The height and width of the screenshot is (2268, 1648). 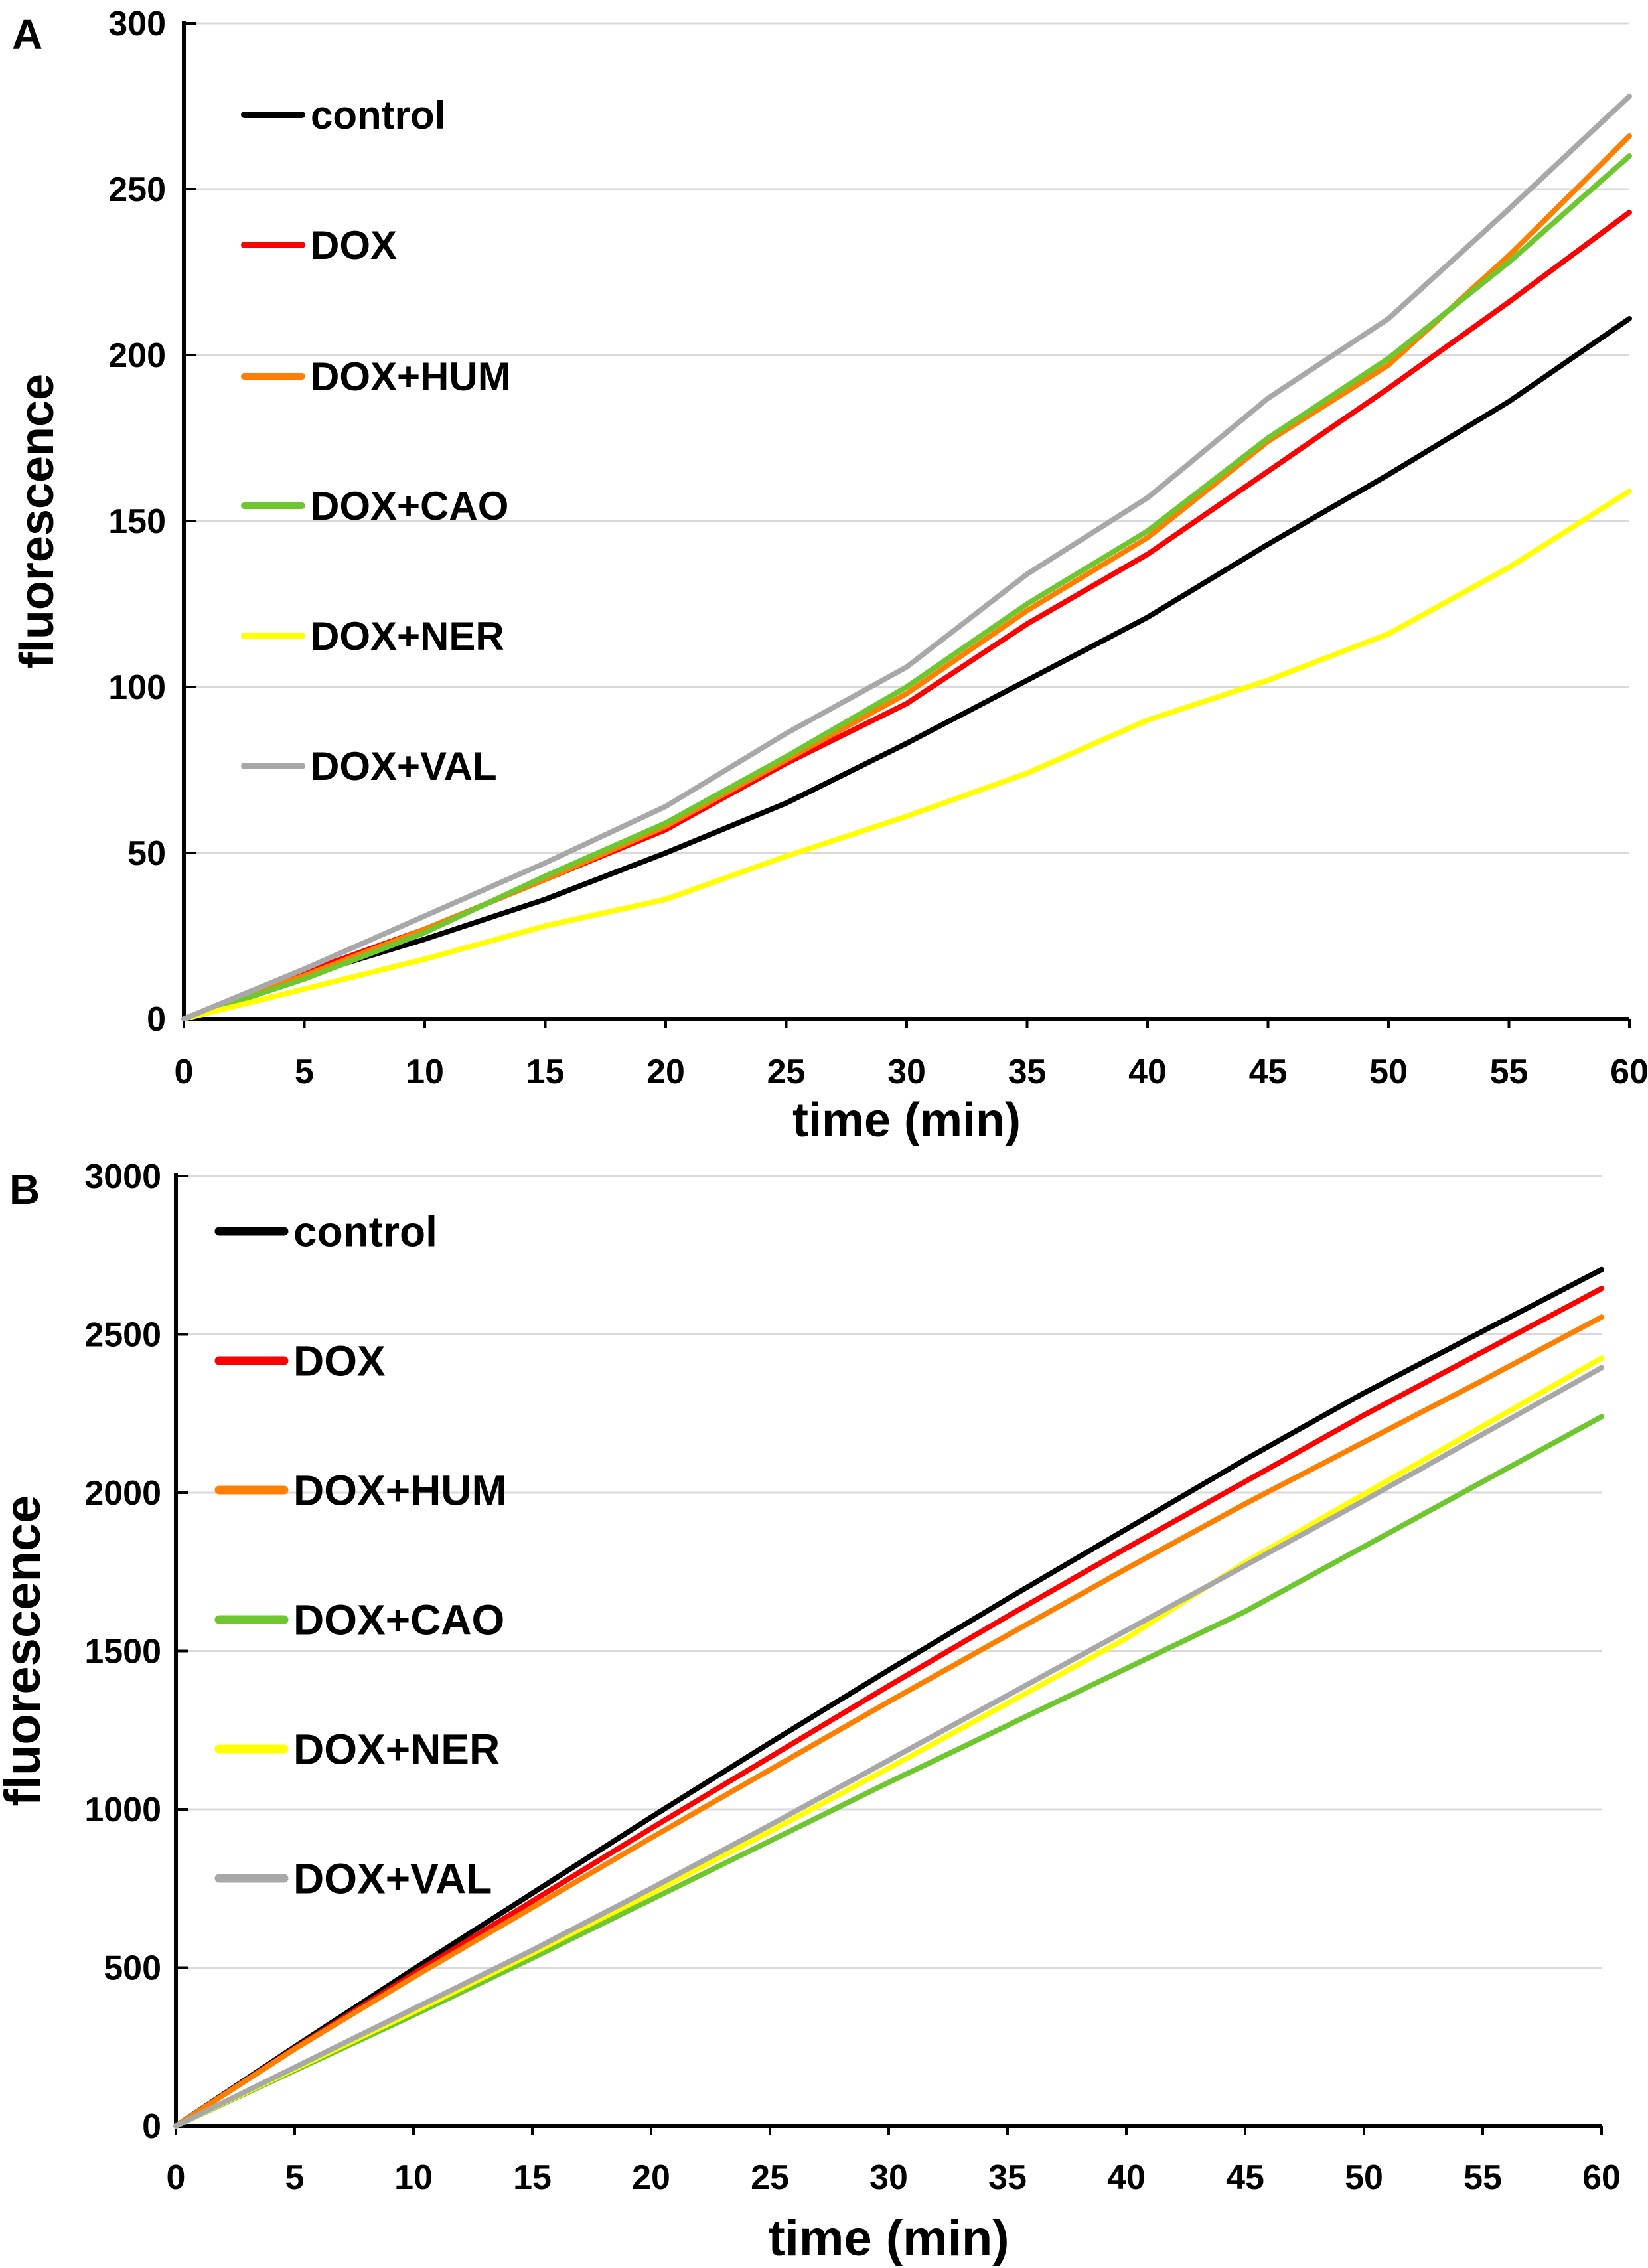 What do you see at coordinates (27, 34) in the screenshot?
I see `panel-letter: A` at bounding box center [27, 34].